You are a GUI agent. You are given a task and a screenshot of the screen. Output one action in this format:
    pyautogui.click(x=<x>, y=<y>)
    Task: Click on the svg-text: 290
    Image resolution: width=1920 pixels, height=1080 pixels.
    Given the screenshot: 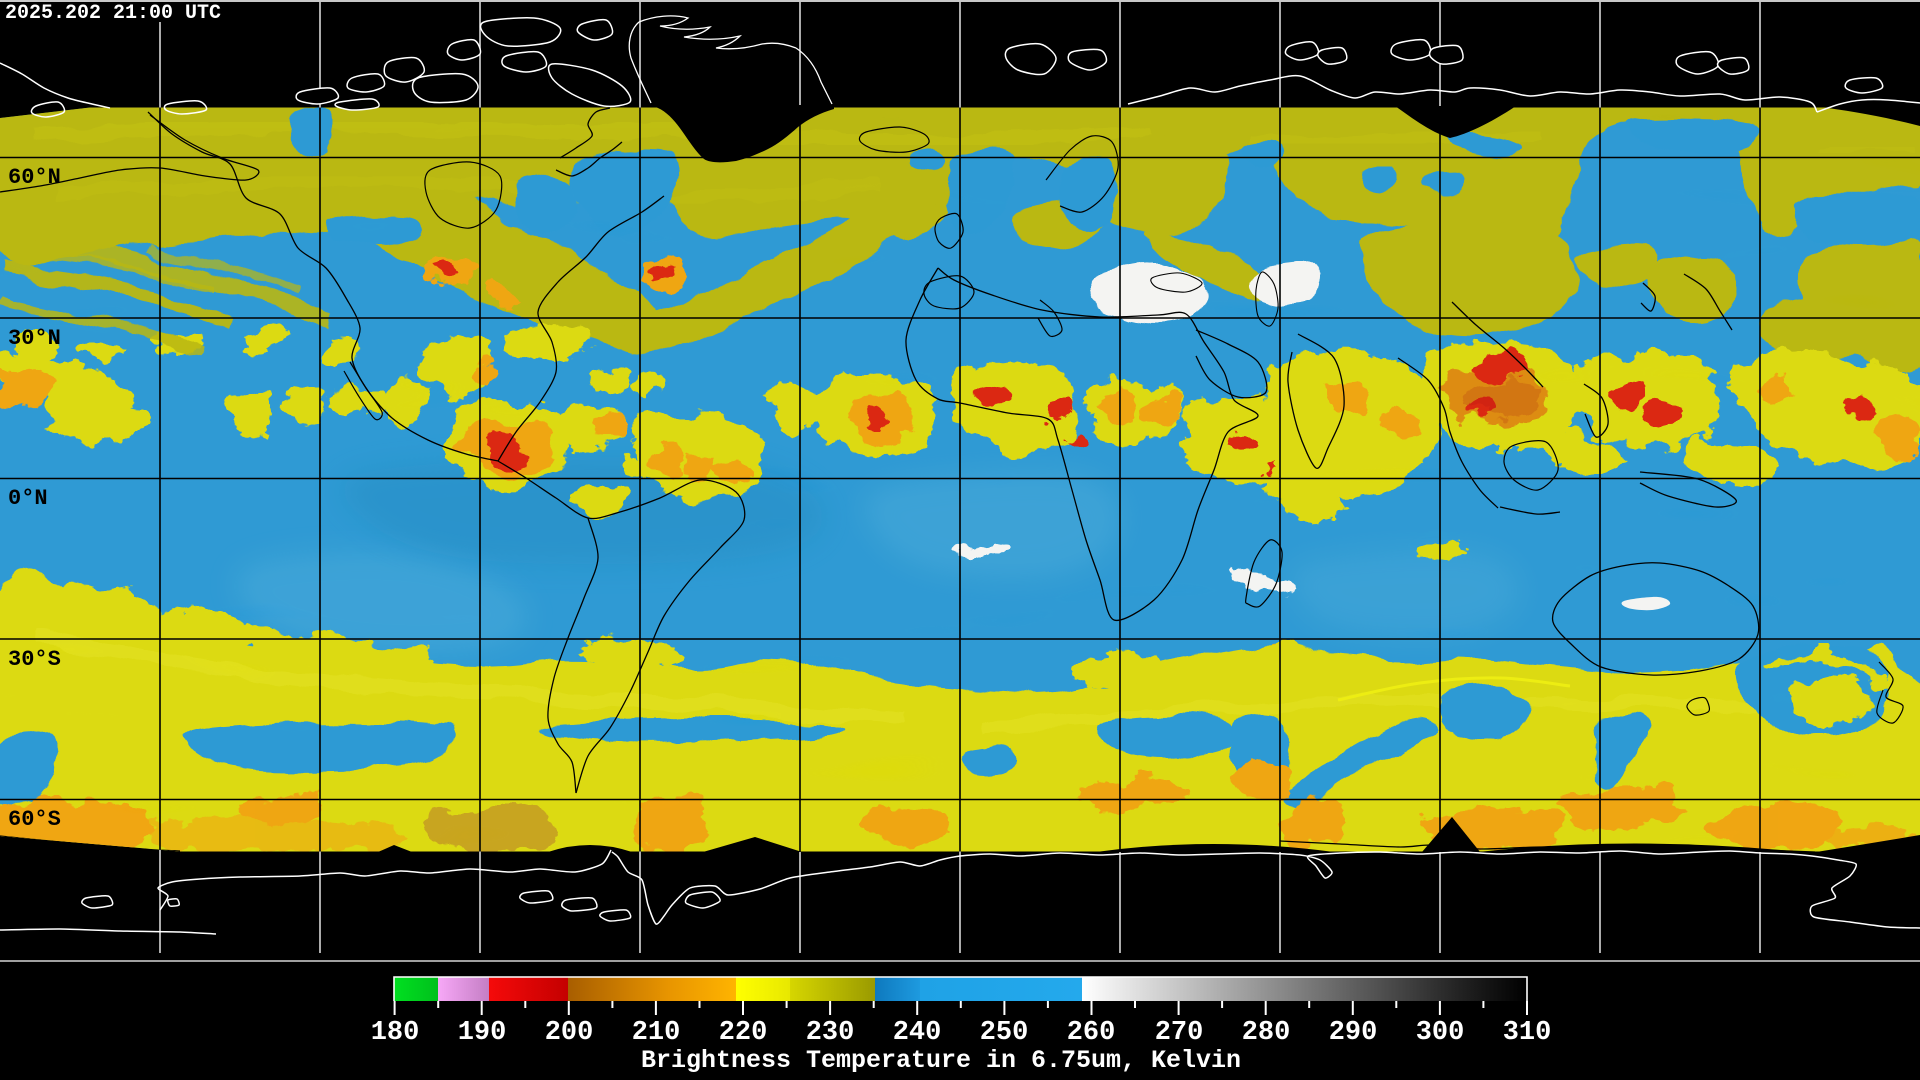 What is the action you would take?
    pyautogui.click(x=1353, y=1033)
    